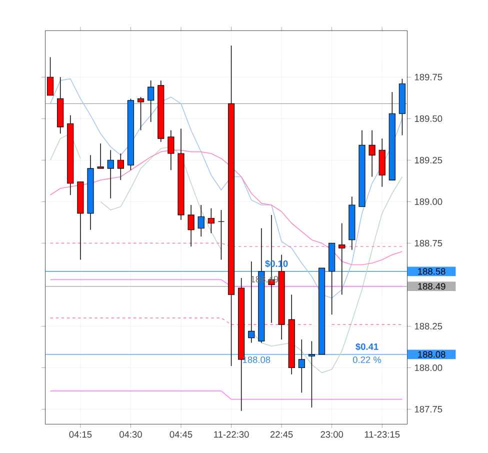 The height and width of the screenshot is (453, 488). Describe the element at coordinates (367, 346) in the screenshot. I see `annotation: $0.41` at that location.